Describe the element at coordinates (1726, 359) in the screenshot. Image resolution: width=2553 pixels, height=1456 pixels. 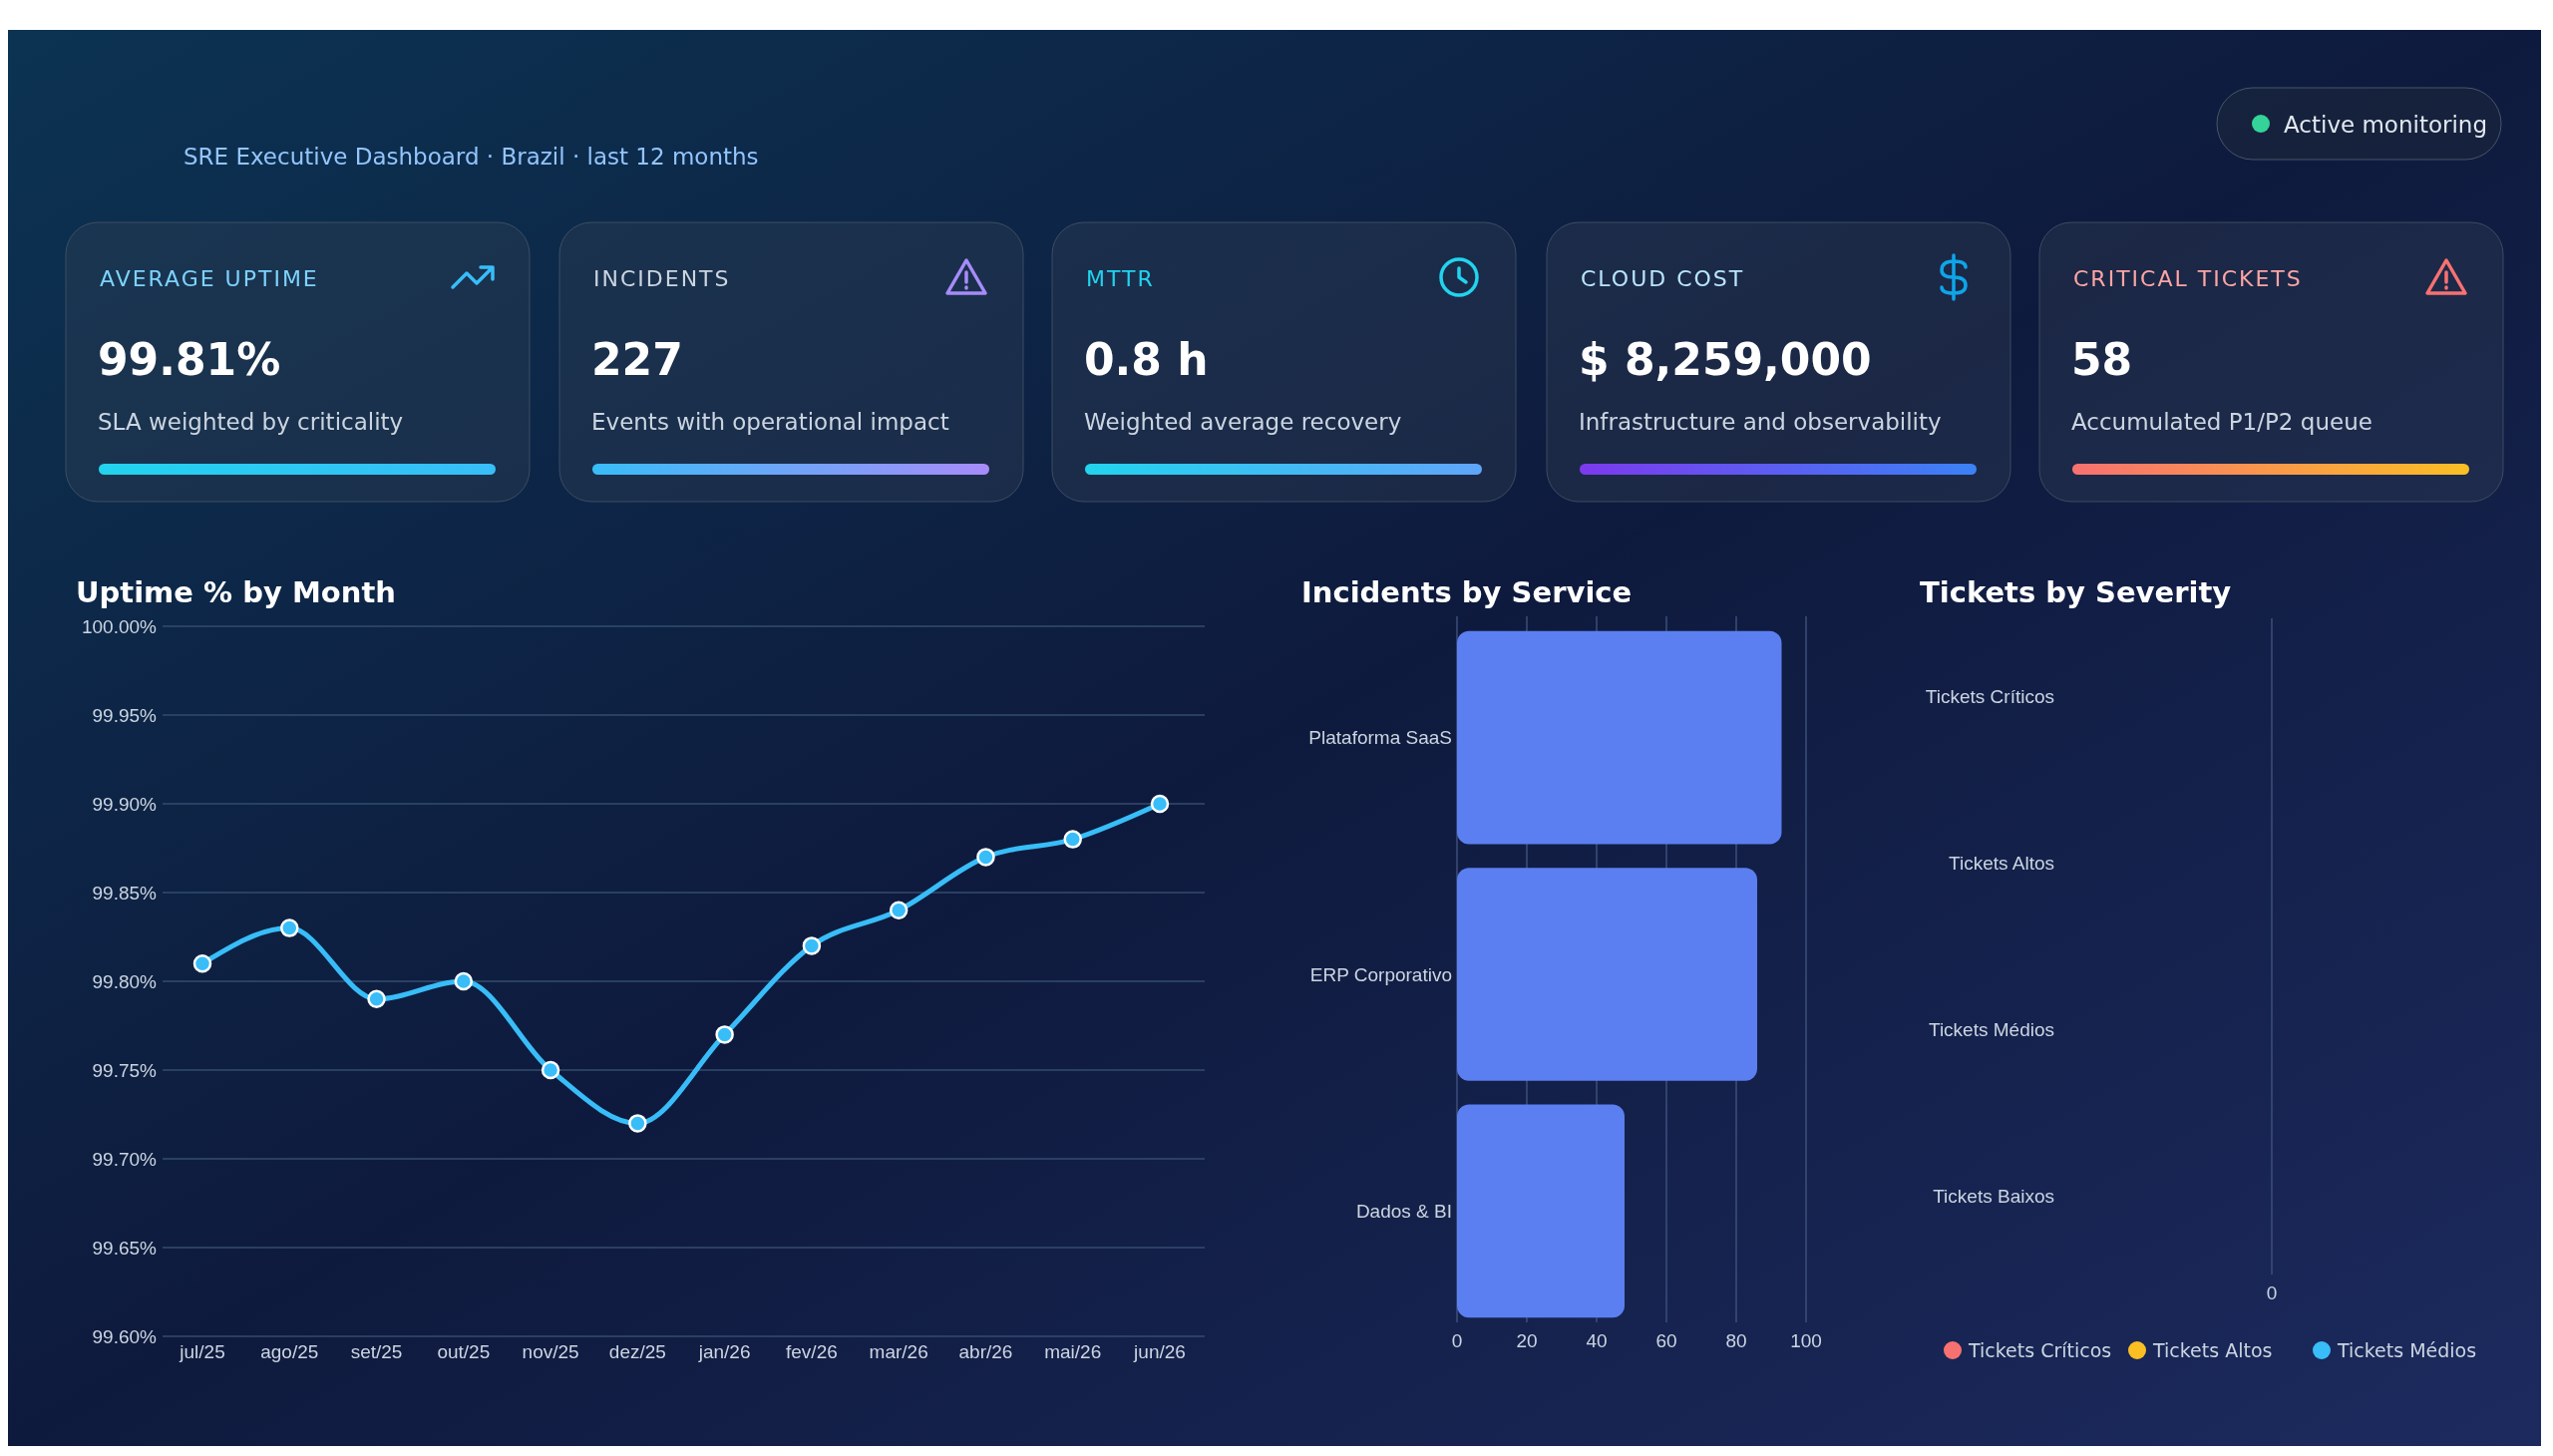
I see `text: $ 8,259,000` at that location.